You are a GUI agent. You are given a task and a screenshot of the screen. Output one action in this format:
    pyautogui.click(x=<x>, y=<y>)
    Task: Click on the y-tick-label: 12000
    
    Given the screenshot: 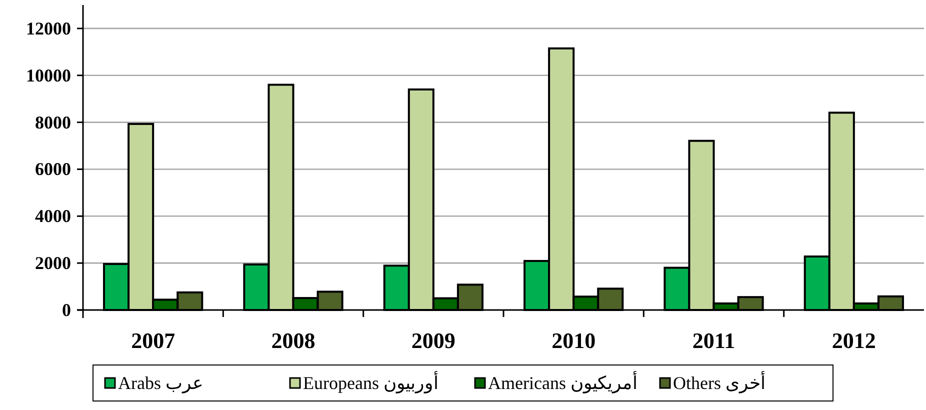 What is the action you would take?
    pyautogui.click(x=48, y=28)
    